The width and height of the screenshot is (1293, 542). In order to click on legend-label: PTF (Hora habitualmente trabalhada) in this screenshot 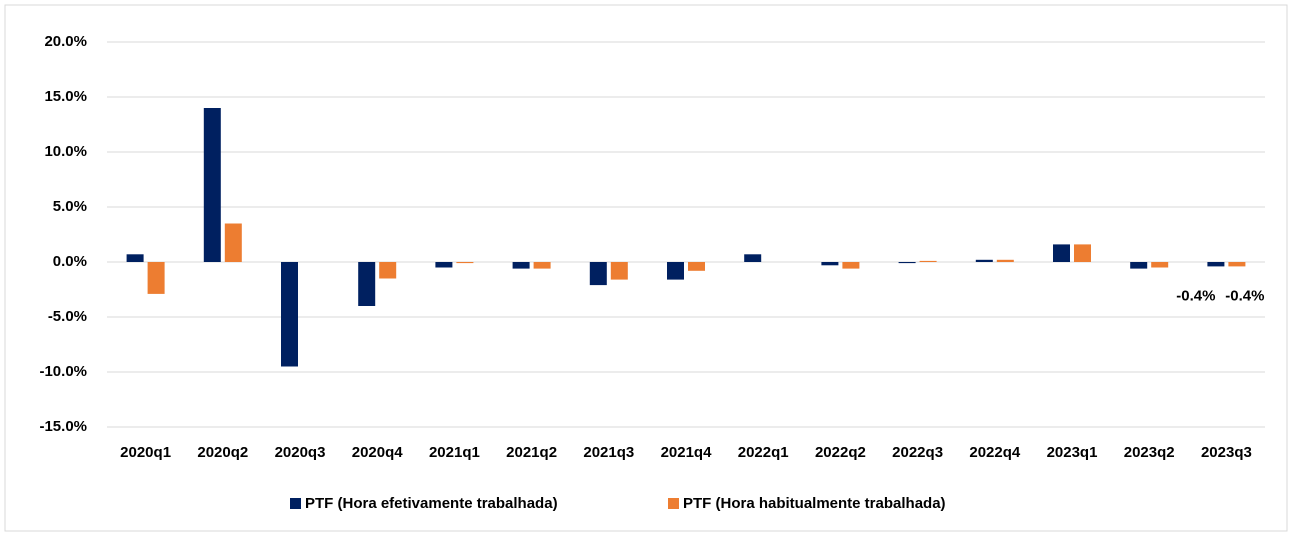, I will do `click(814, 503)`.